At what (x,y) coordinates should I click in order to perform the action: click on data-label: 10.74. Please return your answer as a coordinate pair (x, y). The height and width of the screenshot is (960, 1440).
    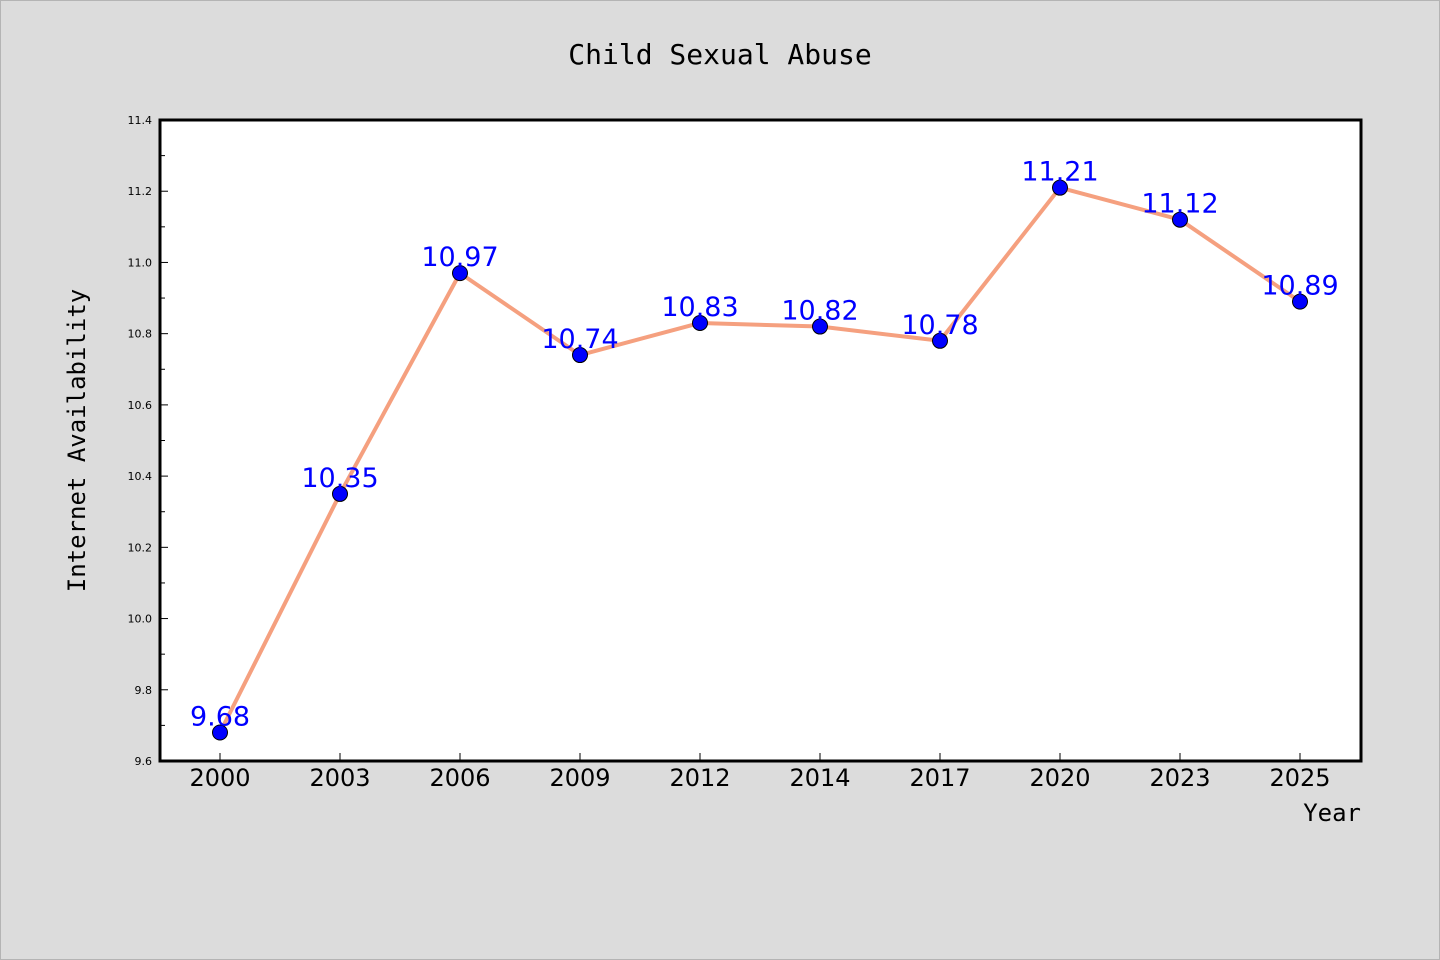
    Looking at the image, I should click on (579, 339).